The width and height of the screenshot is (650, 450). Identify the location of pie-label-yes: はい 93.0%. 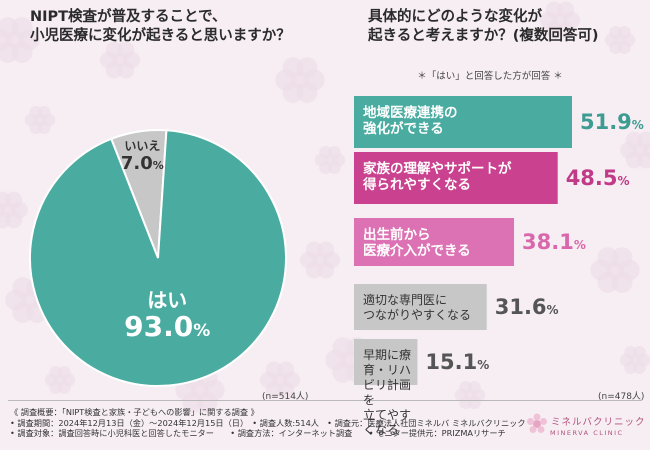
(167, 317).